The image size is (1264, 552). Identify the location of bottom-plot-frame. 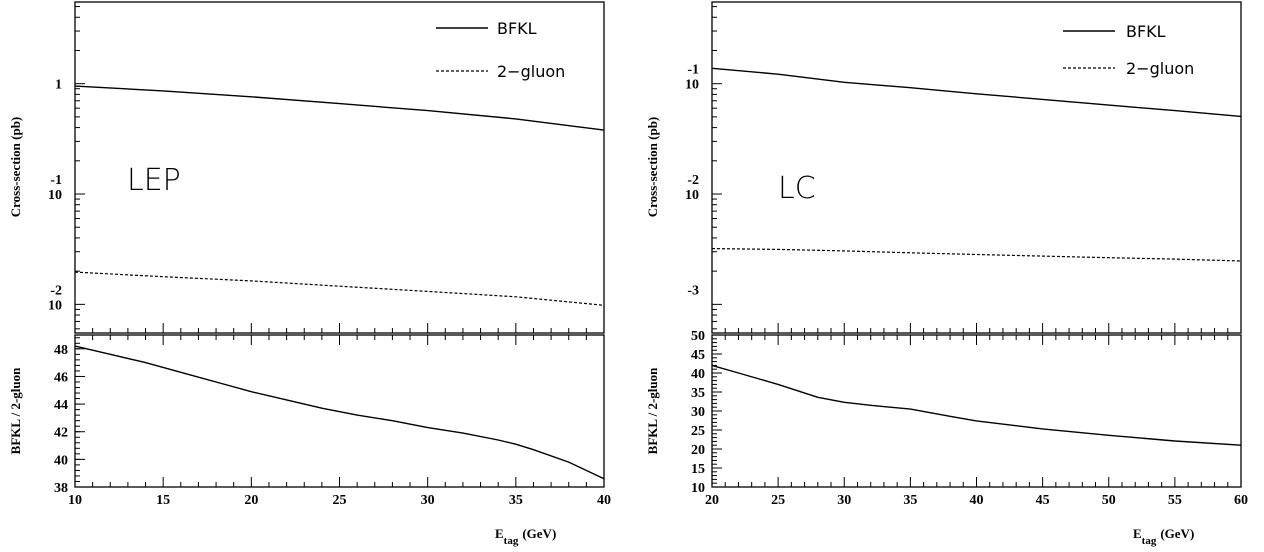
(976, 411).